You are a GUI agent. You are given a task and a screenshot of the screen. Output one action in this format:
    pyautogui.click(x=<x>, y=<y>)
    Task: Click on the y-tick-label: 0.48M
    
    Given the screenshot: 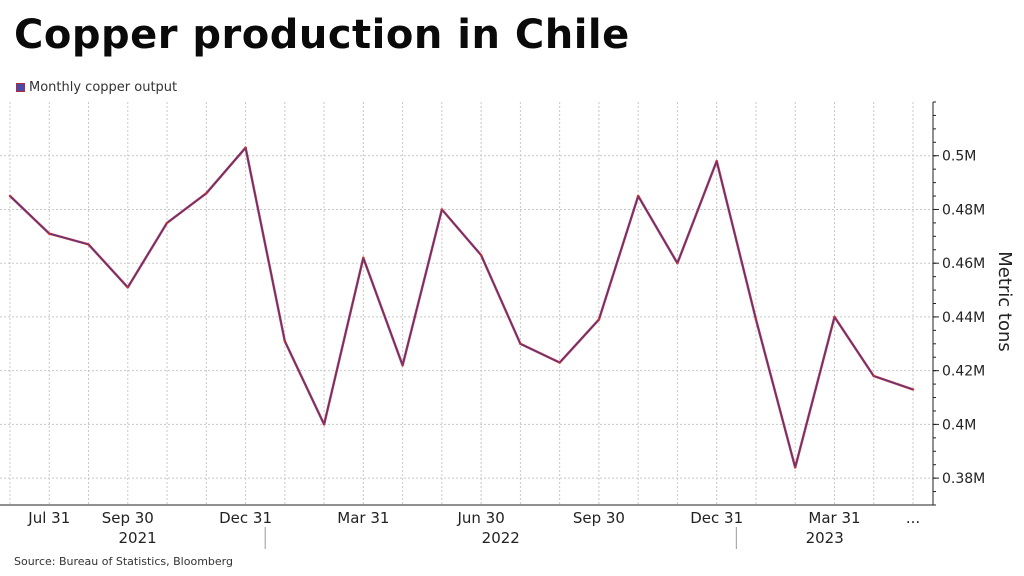 What is the action you would take?
    pyautogui.click(x=963, y=210)
    